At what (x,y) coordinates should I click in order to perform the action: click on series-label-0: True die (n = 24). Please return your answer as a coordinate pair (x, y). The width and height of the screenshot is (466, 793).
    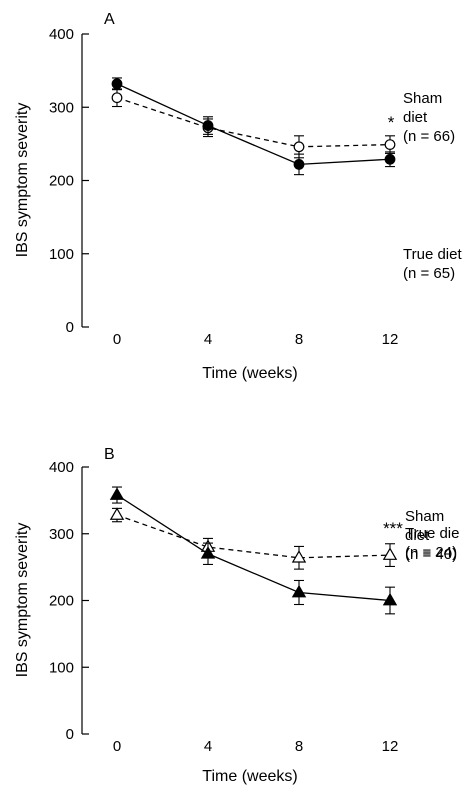
    Looking at the image, I should click on (432, 543).